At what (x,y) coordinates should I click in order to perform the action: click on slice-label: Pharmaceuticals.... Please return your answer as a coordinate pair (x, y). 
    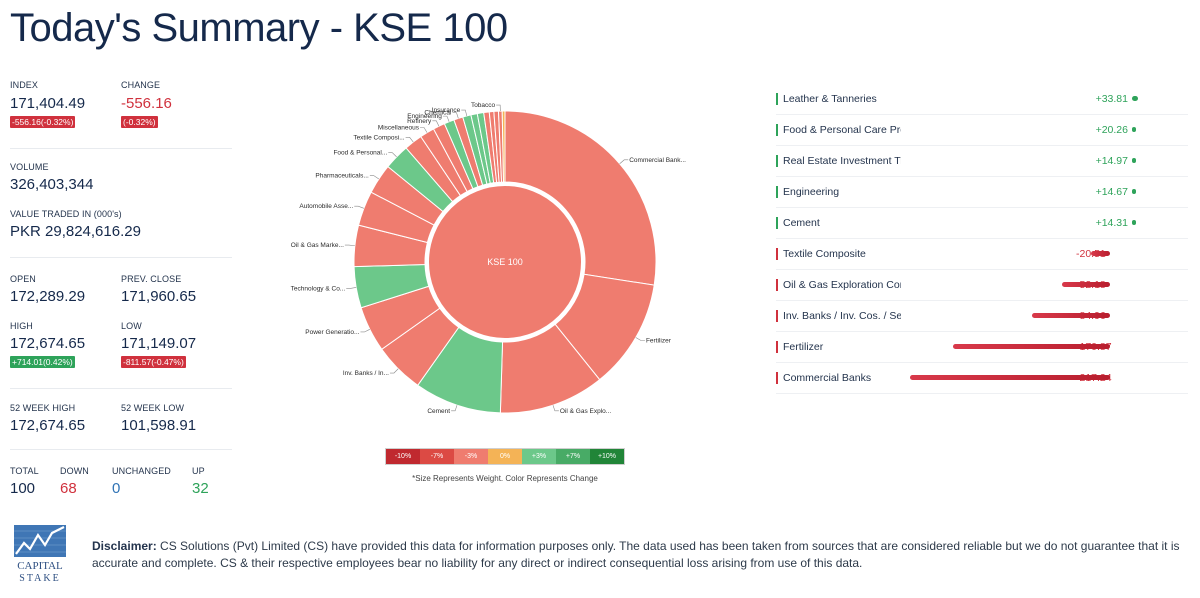
    Looking at the image, I should click on (342, 176).